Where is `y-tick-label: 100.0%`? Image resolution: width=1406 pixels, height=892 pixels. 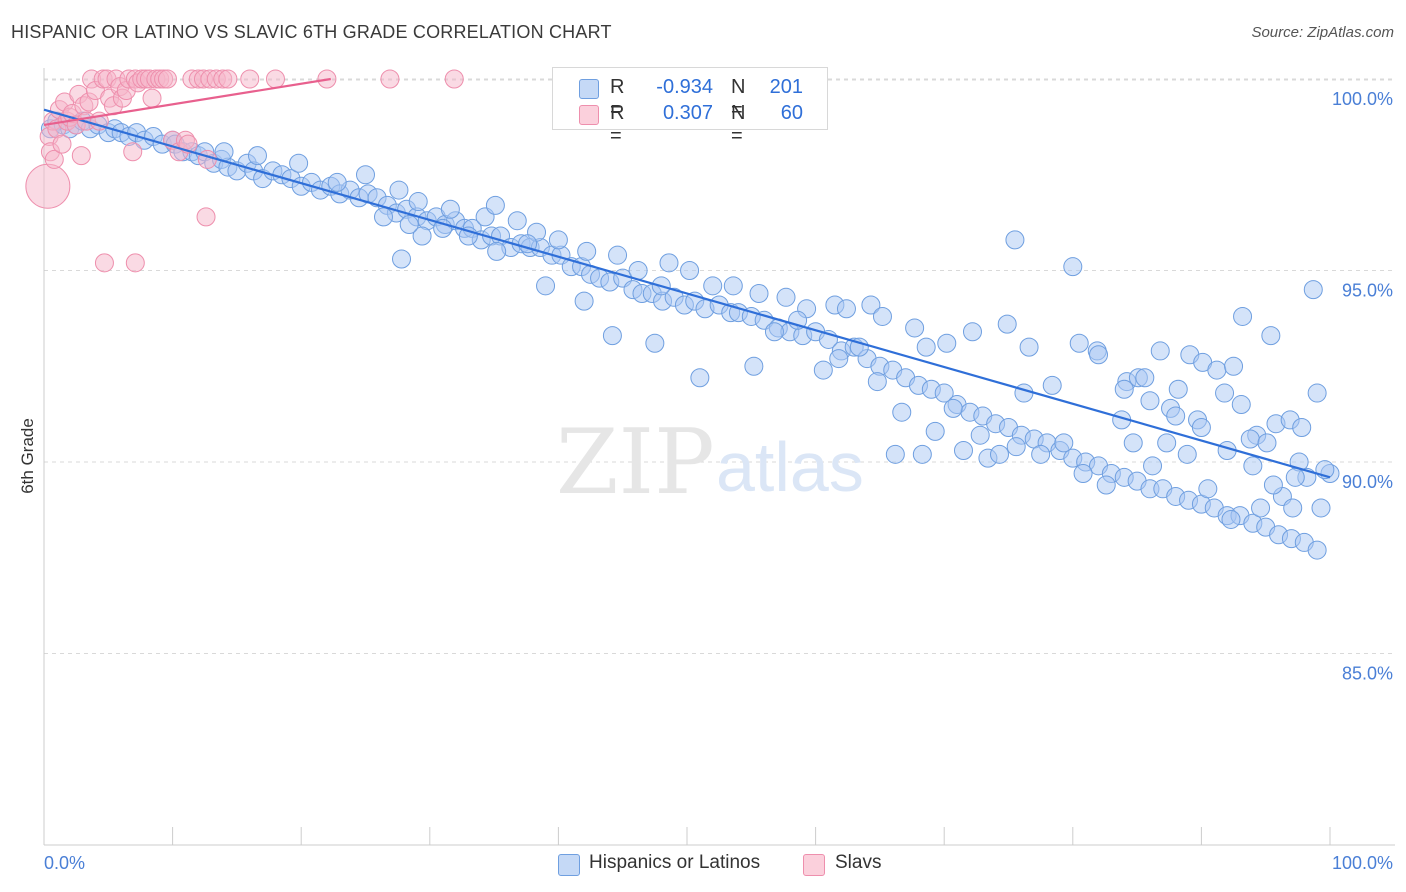
y-tick-label: 100.0% is located at coordinates (1362, 99).